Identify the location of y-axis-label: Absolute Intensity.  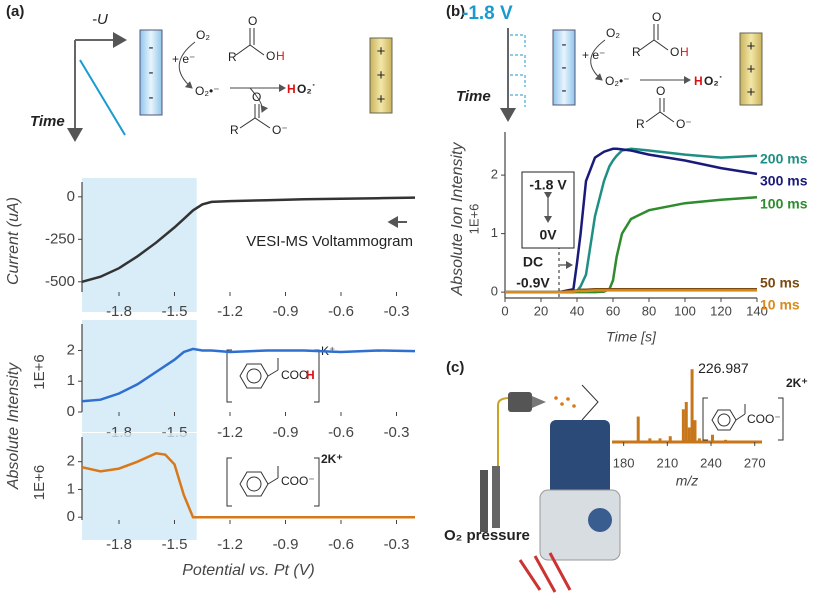
(13, 426).